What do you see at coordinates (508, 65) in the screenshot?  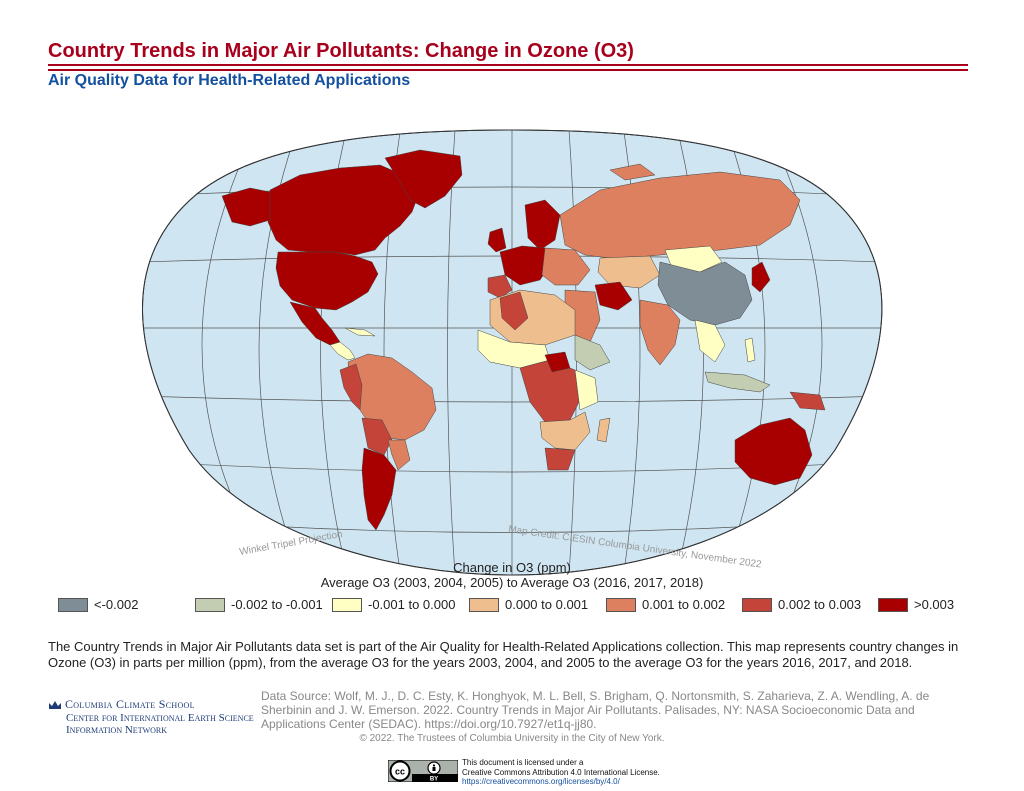 I see `title-rule-top` at bounding box center [508, 65].